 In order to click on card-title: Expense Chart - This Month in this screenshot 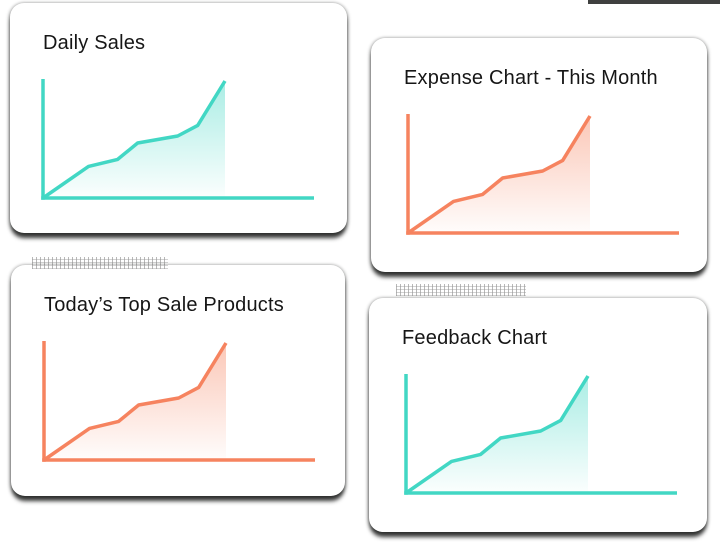, I will do `click(531, 78)`.